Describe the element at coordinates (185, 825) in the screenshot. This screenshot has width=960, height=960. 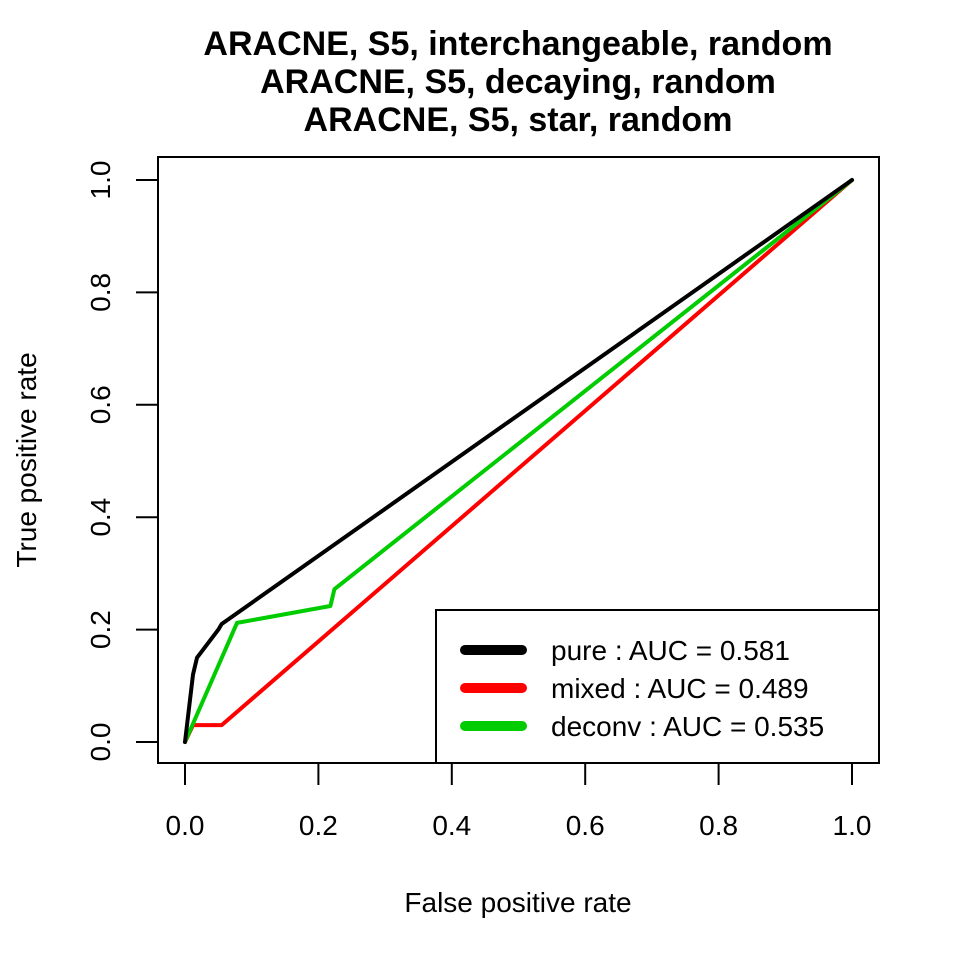
I see `x-tick-label: 0.0` at that location.